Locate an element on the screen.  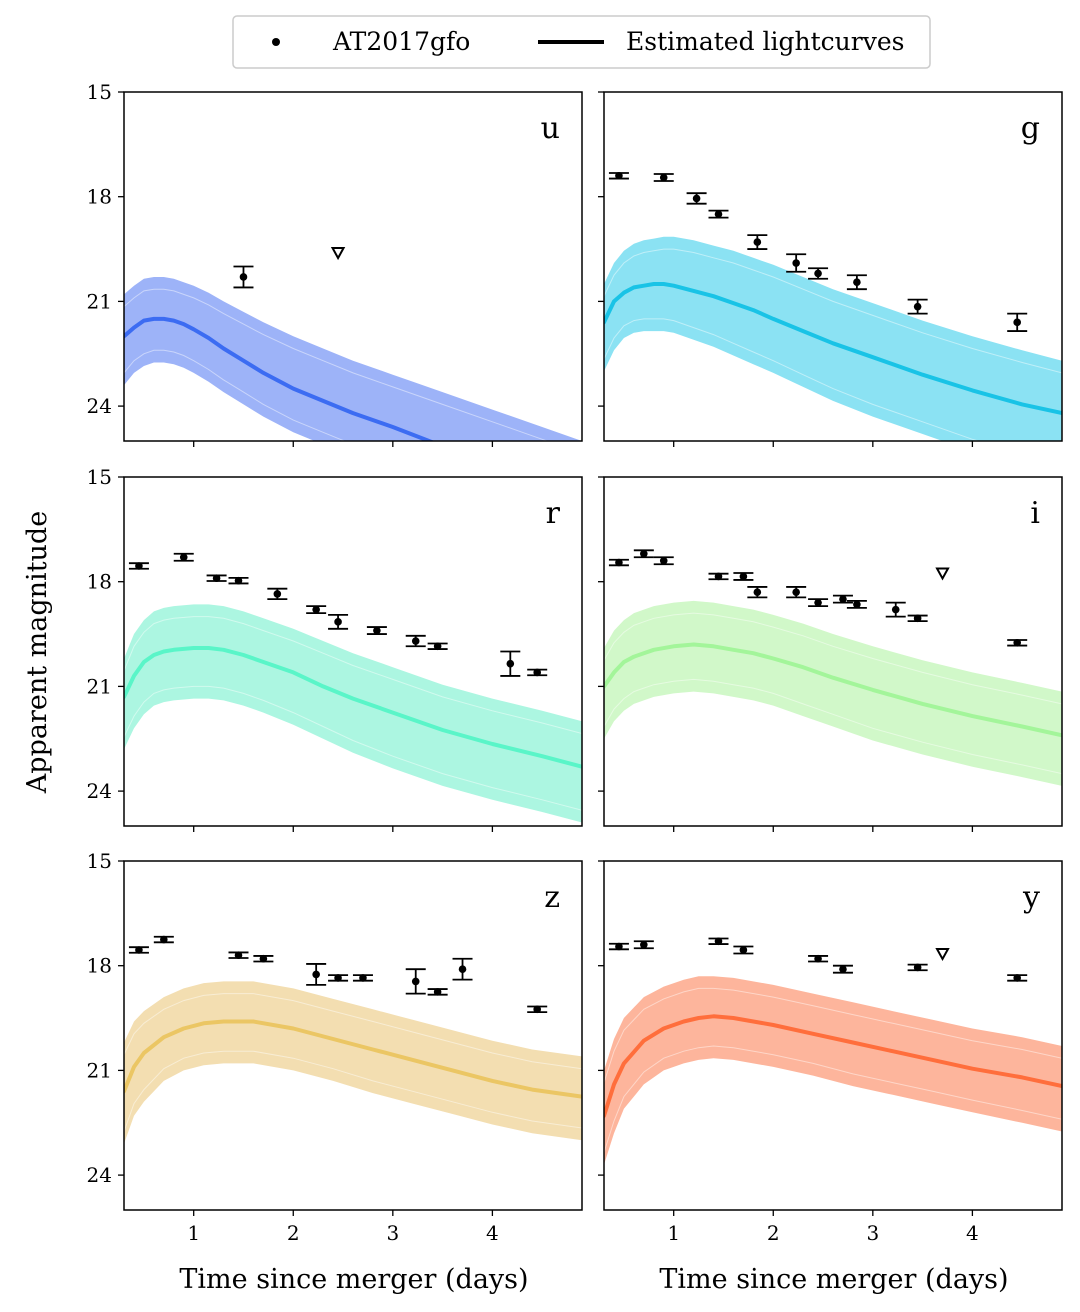
band-inner-edge-upper-i is located at coordinates (833, 726).